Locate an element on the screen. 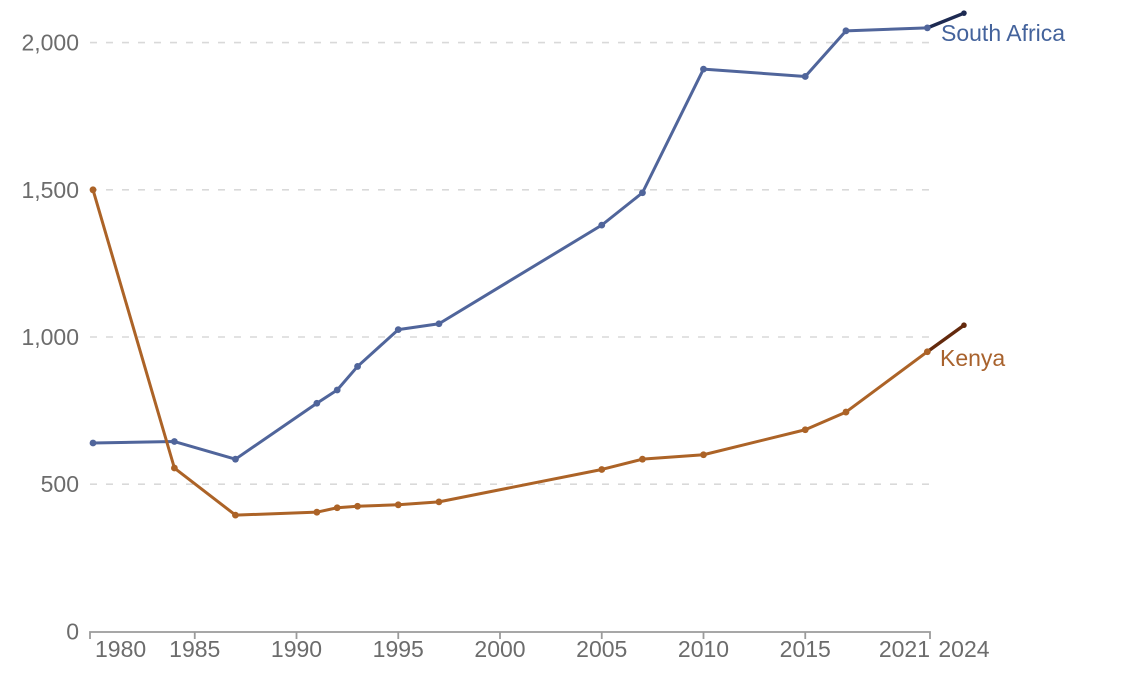 This screenshot has height=680, width=1124. x-tick-label: 1990 is located at coordinates (296, 649).